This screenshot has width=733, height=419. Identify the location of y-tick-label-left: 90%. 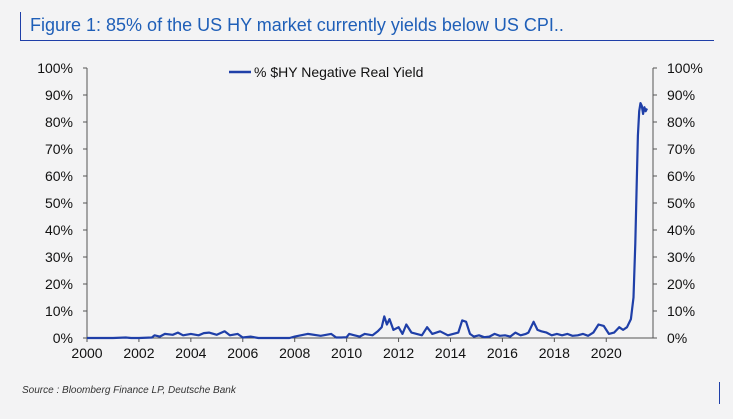
(59, 95).